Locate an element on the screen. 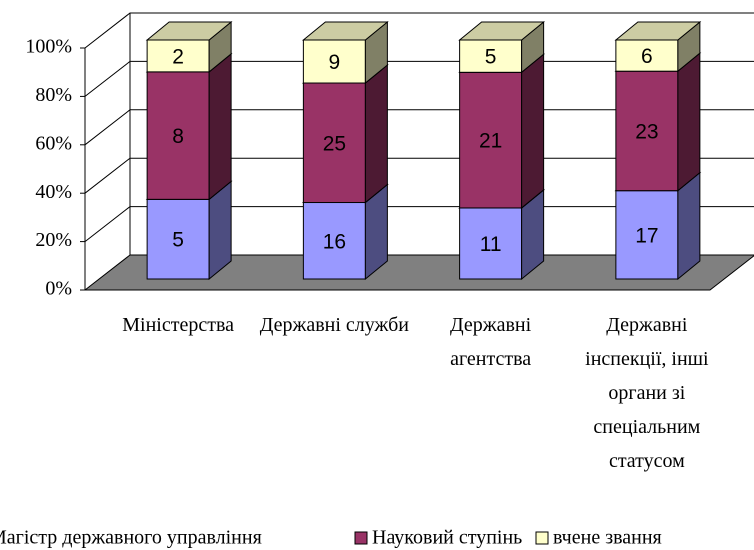 The height and width of the screenshot is (550, 754). data-label: 6 is located at coordinates (647, 56).